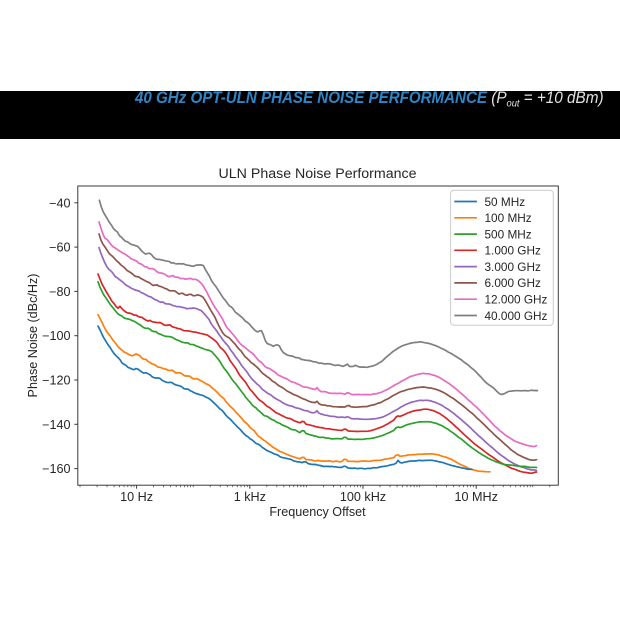  Describe the element at coordinates (318, 174) in the screenshot. I see `svg-text: ULN Phase Noise Performance` at that location.